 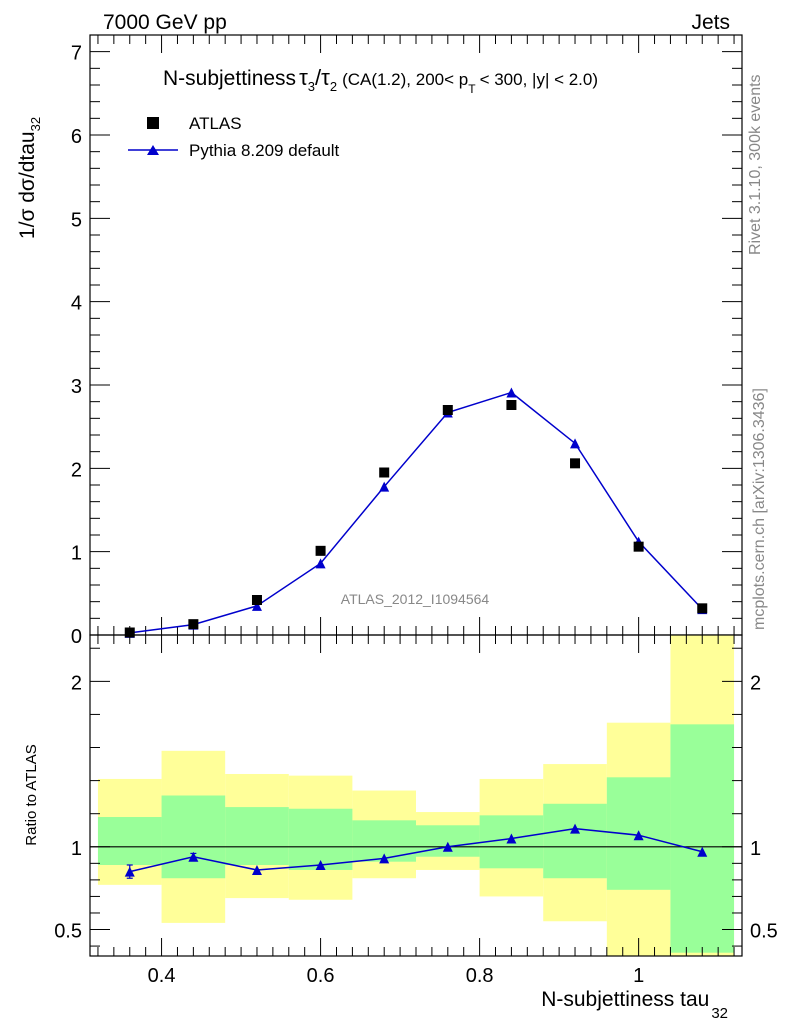 I want to click on main-ytick-label: 1, so click(x=76, y=554).